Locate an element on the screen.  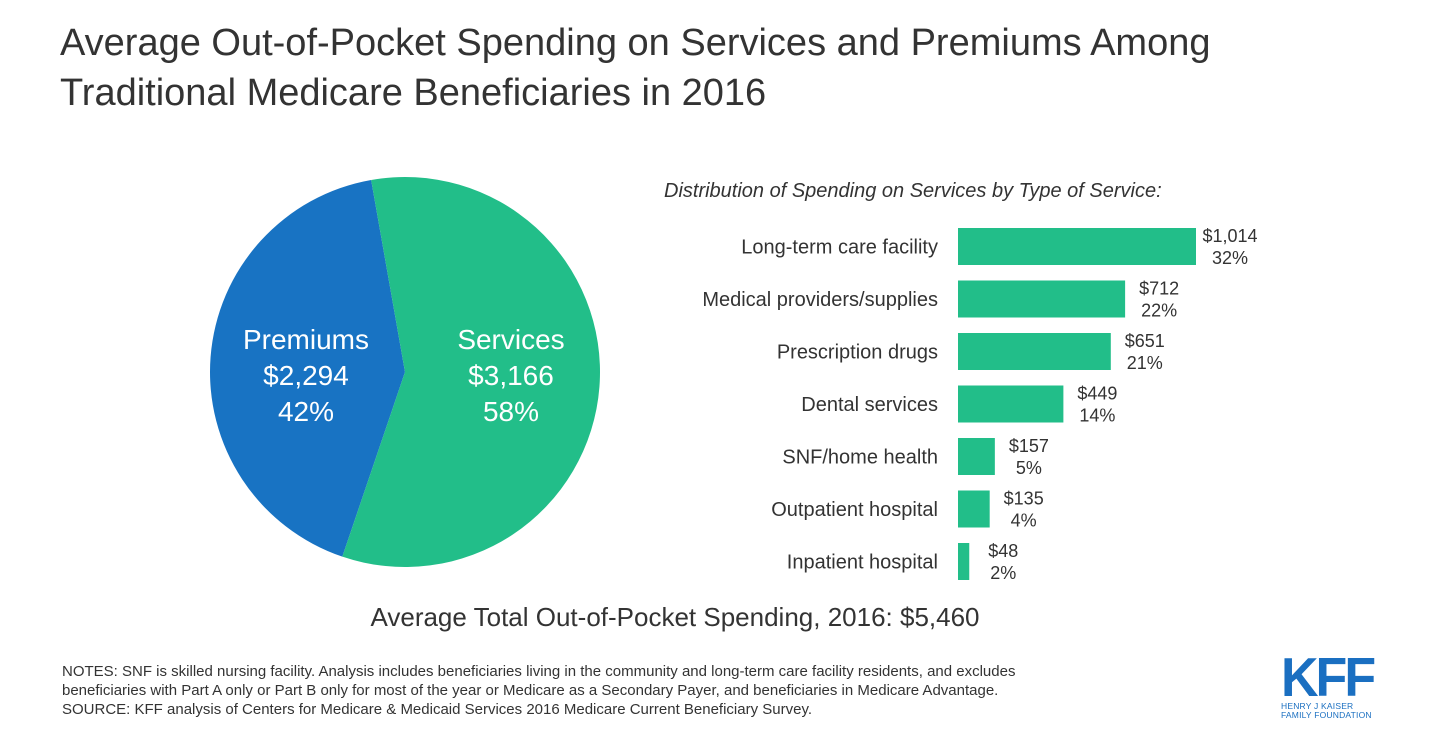
category-label-inpatient-hospital: Inpatient hospital is located at coordinates (862, 563).